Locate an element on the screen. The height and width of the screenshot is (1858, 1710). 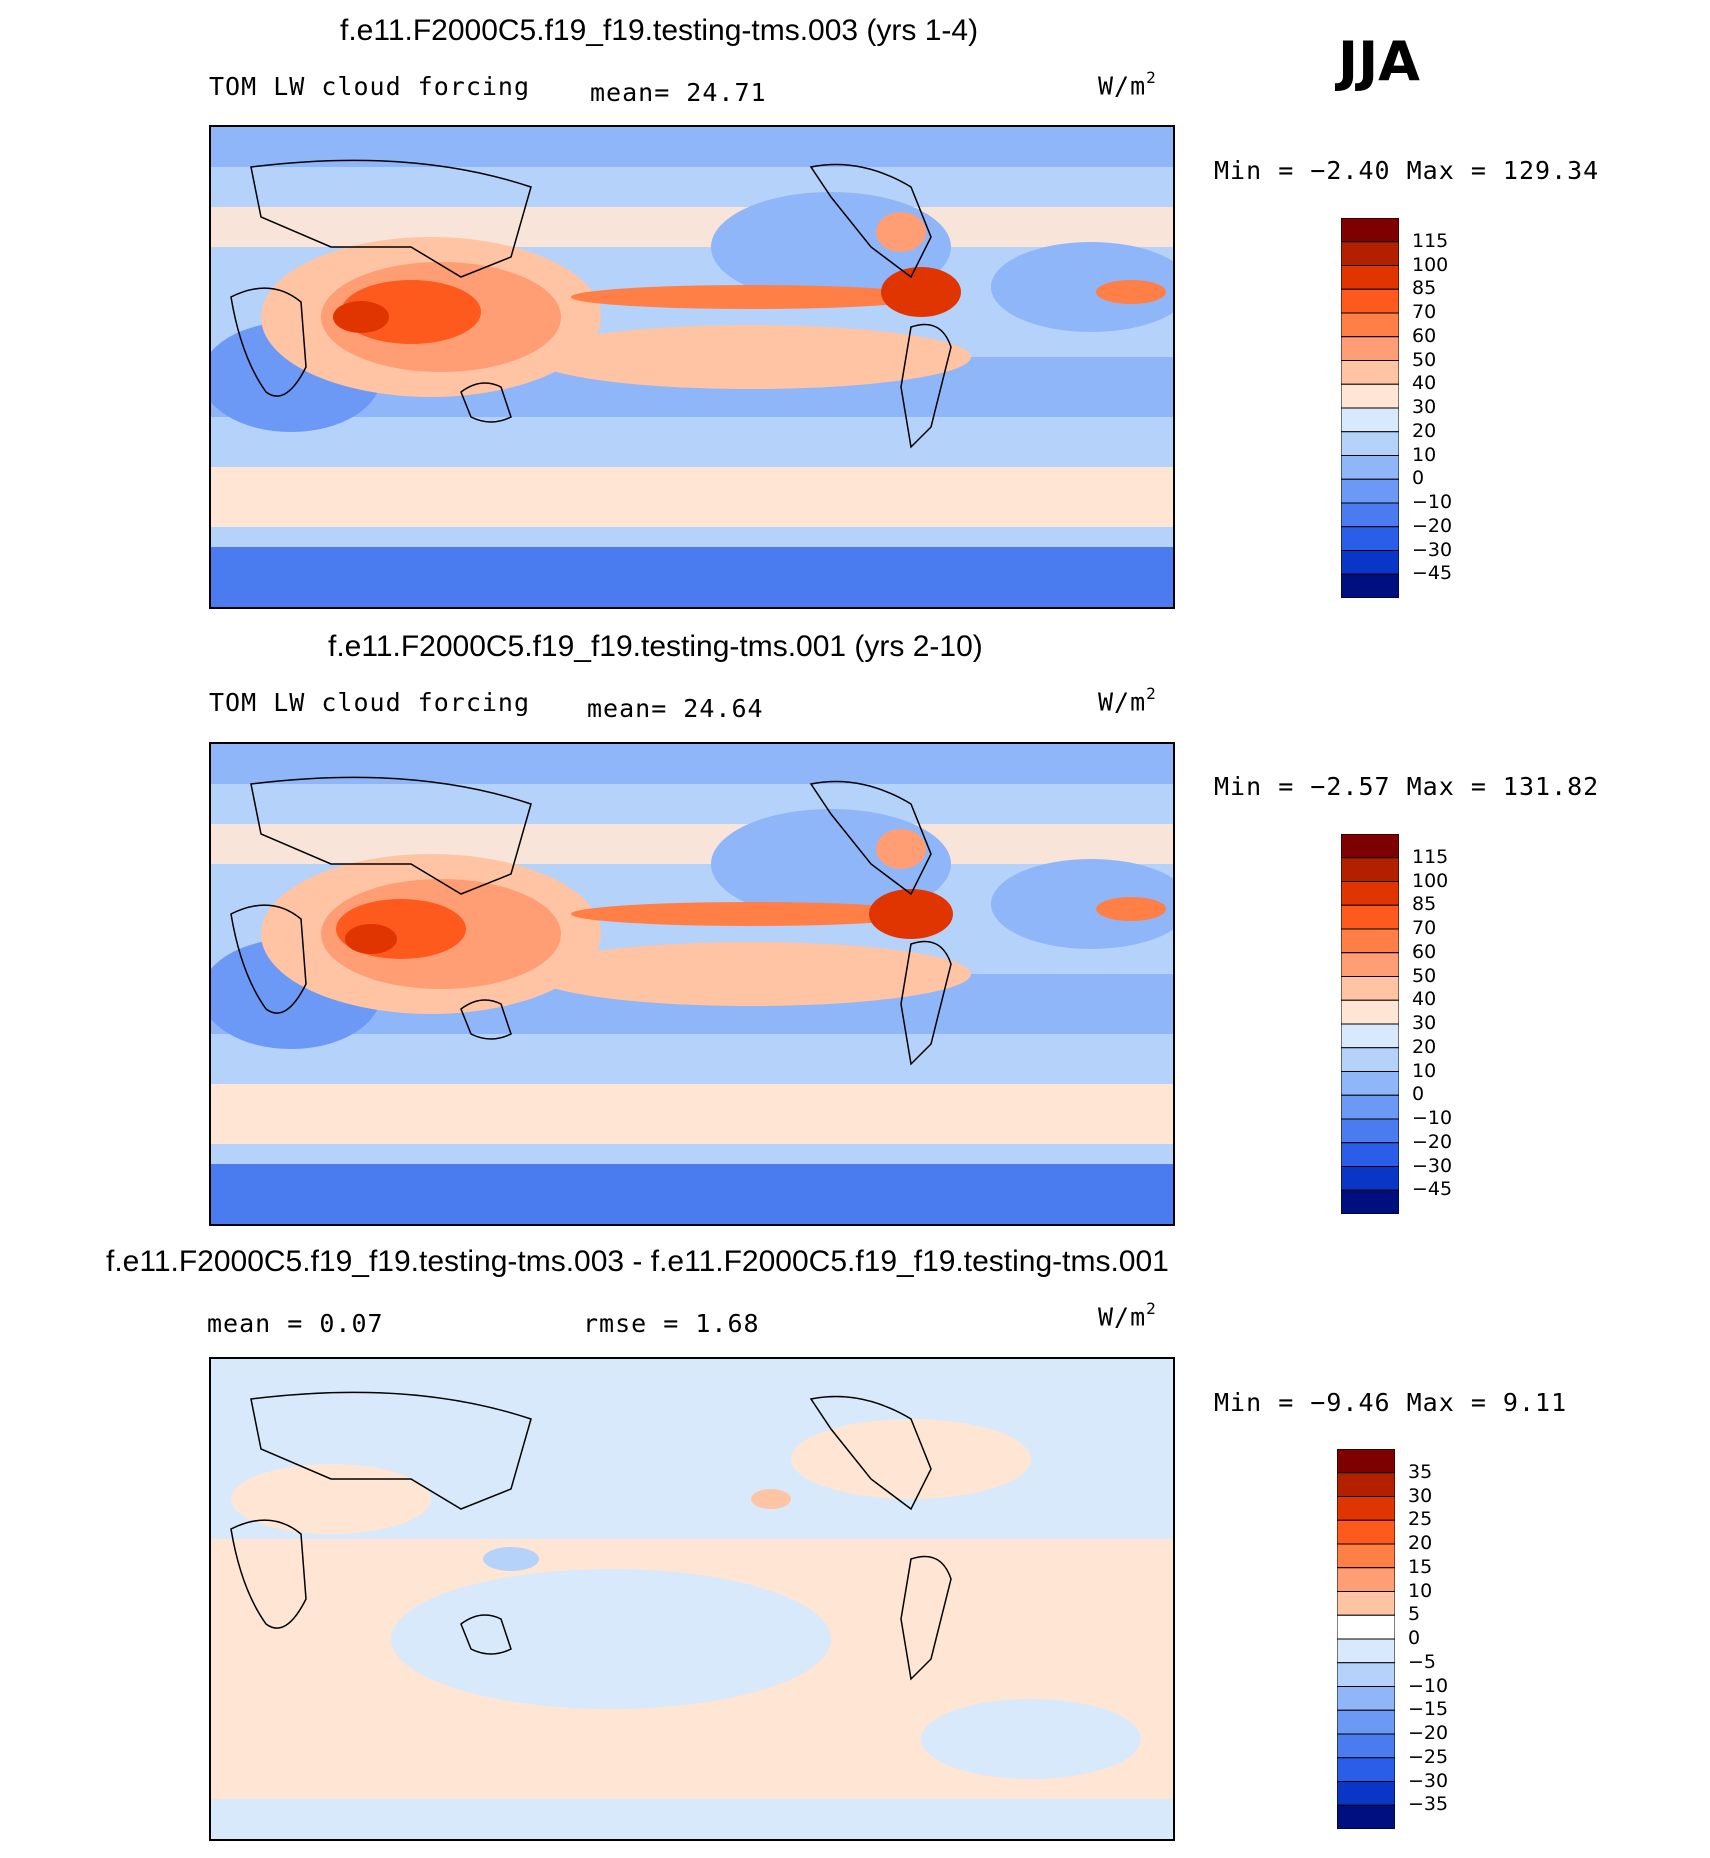
panel3-units: W/m2 is located at coordinates (1127, 1315).